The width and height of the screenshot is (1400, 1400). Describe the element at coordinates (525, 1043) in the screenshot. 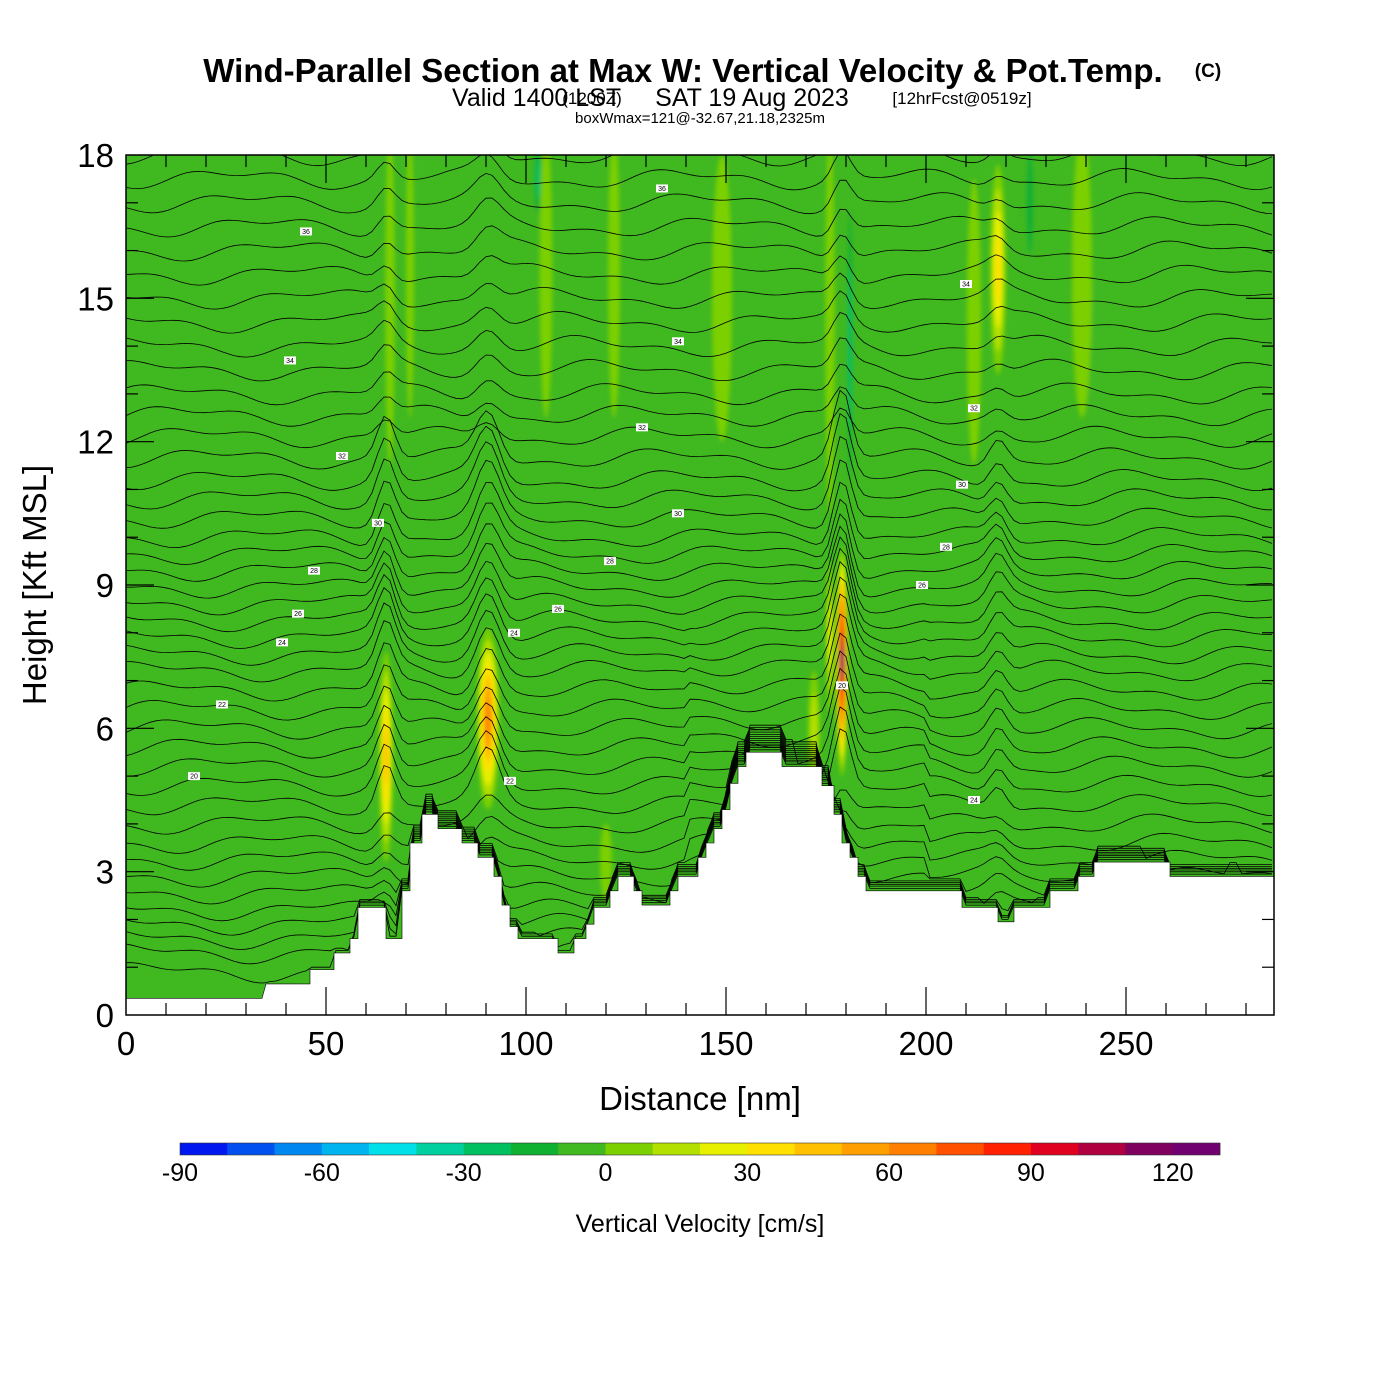

I see `x-tick-label: 100` at that location.